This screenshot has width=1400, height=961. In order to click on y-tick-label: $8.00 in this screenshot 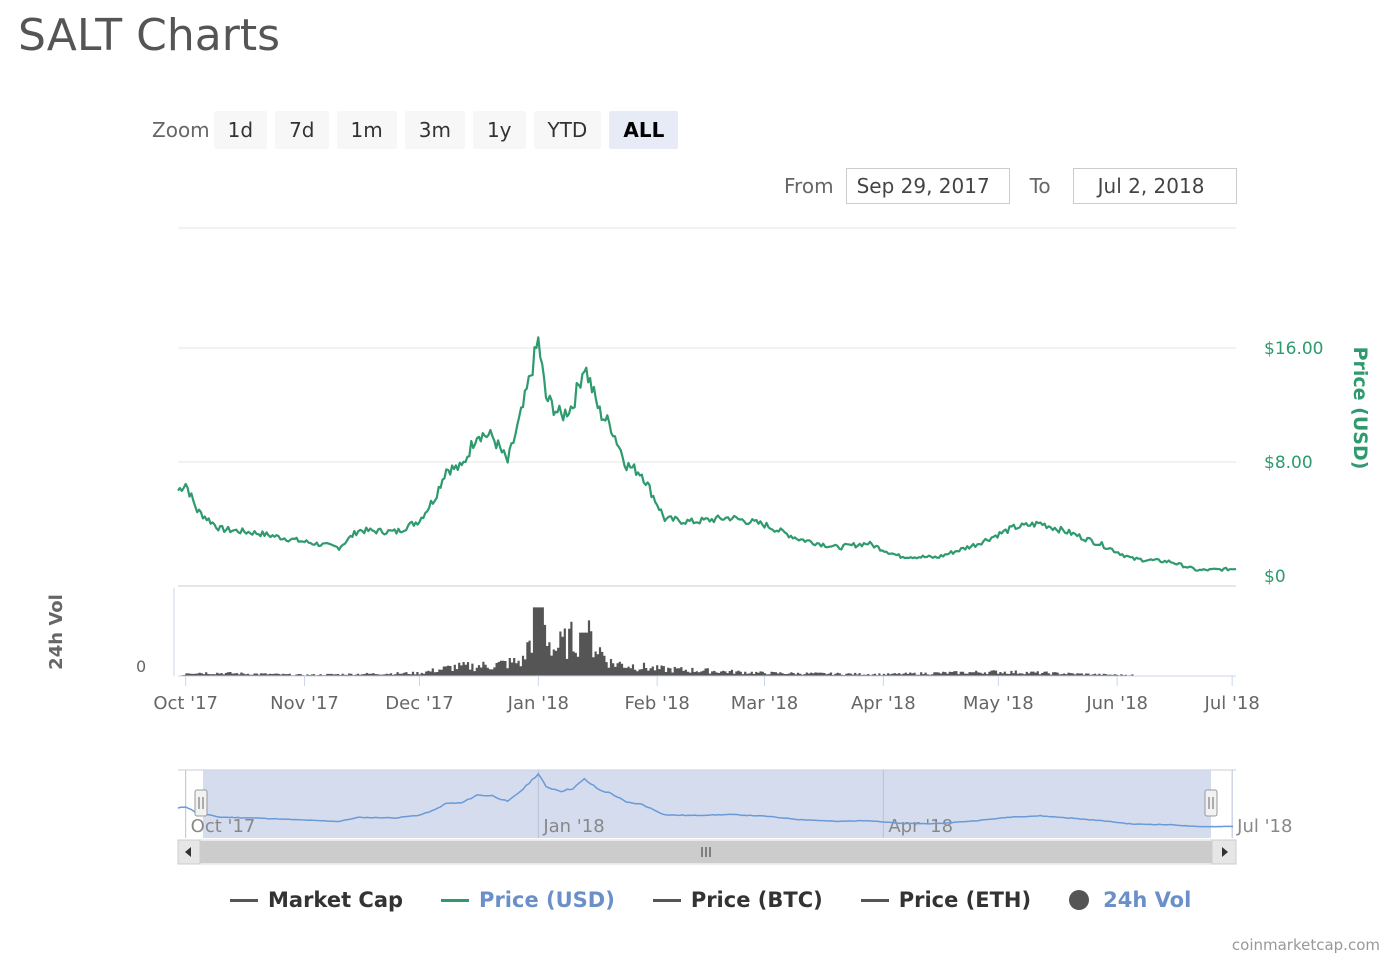, I will do `click(1288, 463)`.